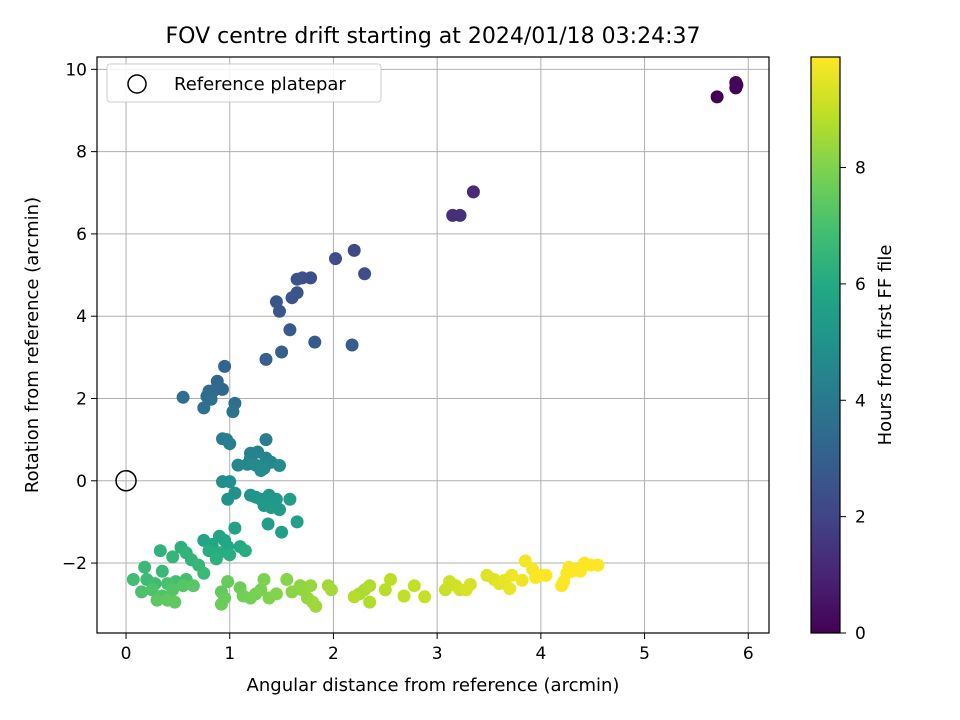  I want to click on x-tick-label: 4, so click(540, 654).